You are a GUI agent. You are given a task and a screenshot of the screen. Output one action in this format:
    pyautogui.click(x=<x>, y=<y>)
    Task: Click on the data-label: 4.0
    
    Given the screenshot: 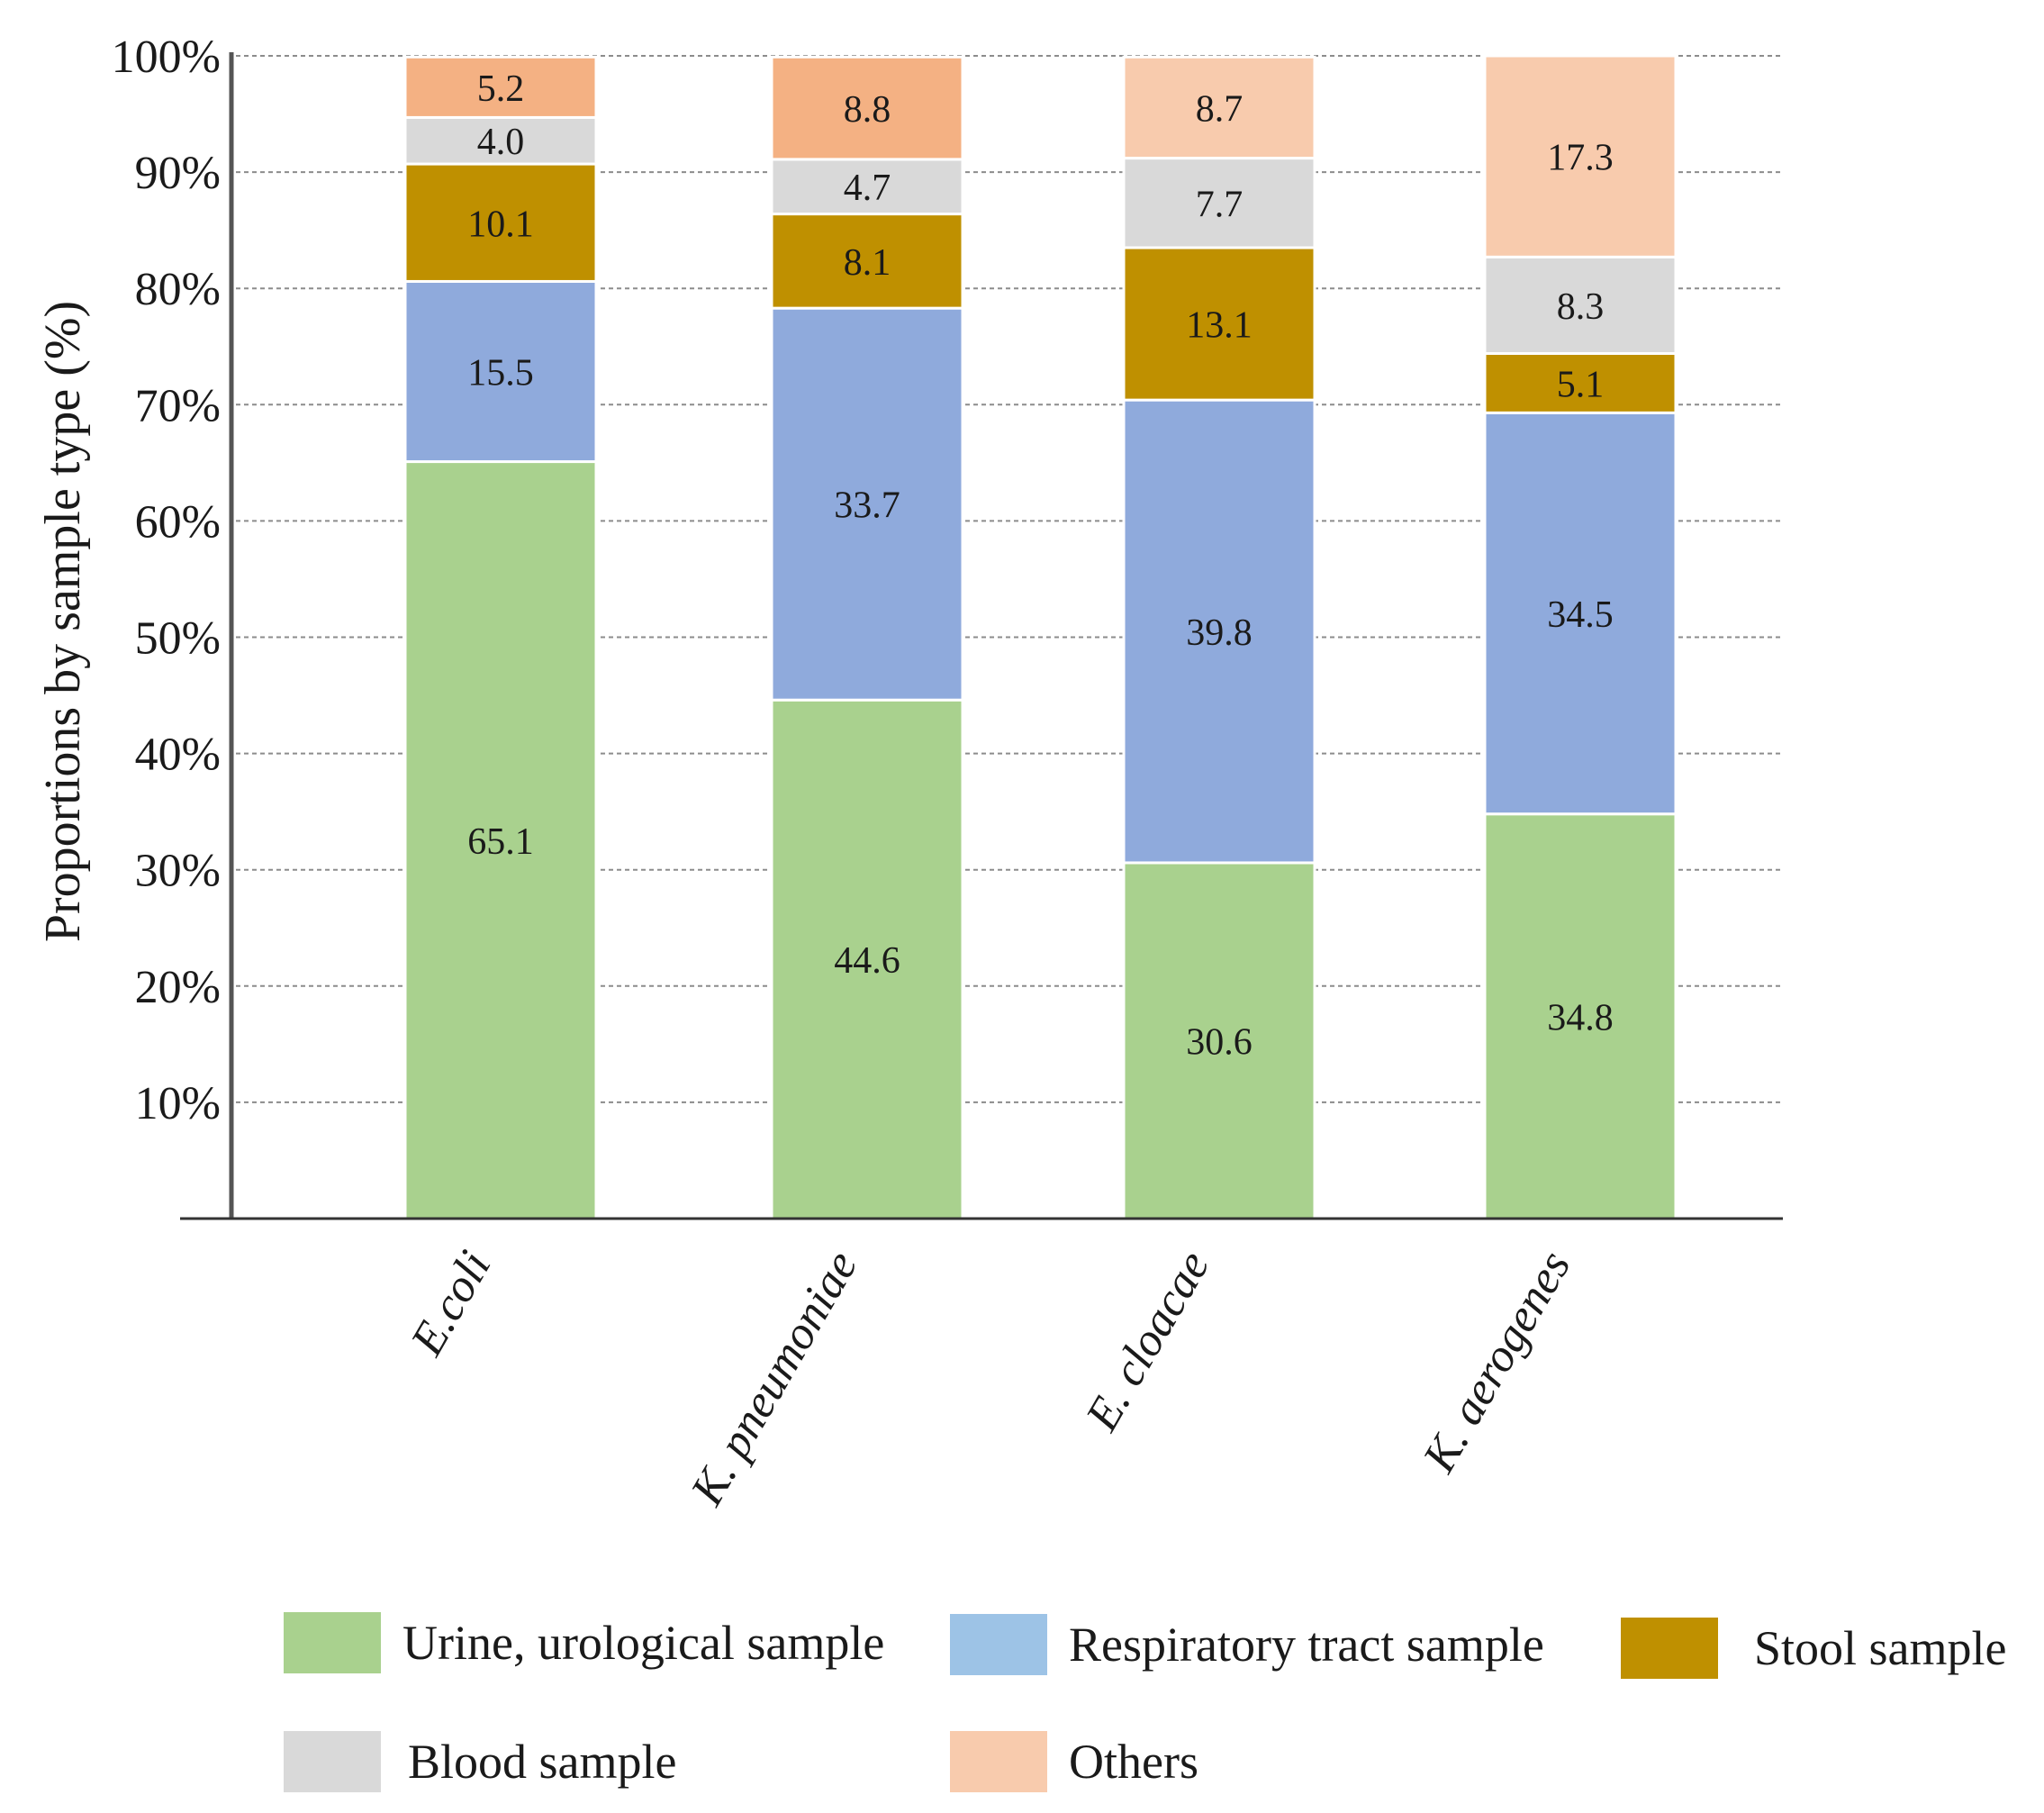 What is the action you would take?
    pyautogui.click(x=501, y=142)
    